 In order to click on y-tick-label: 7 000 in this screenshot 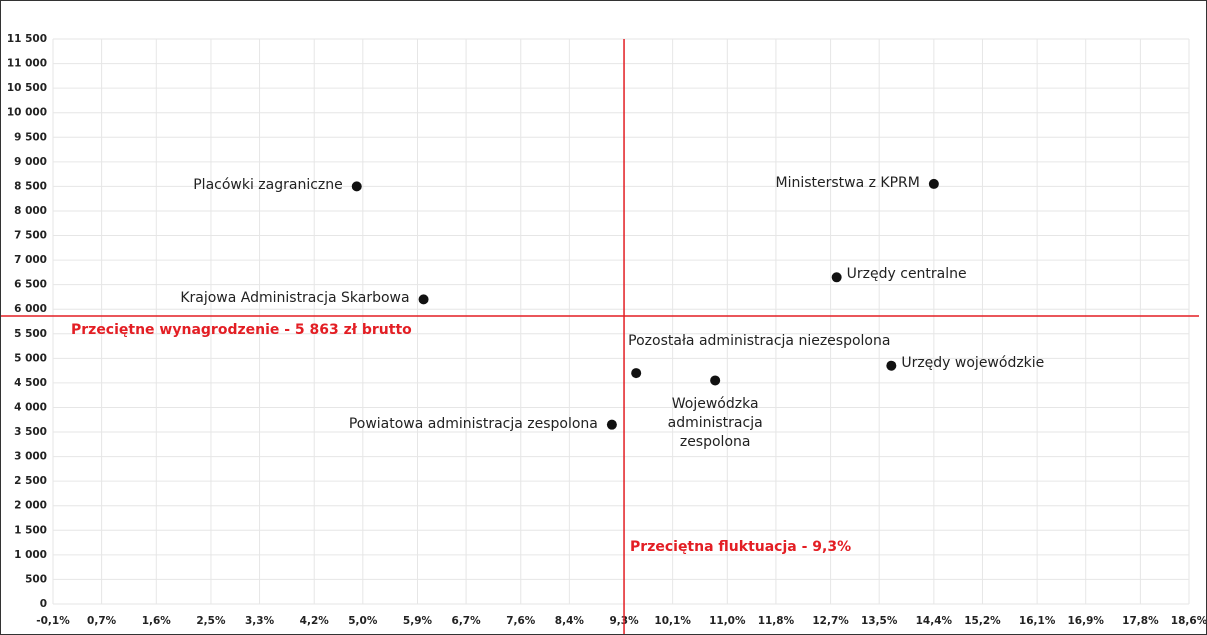, I will do `click(30, 260)`.